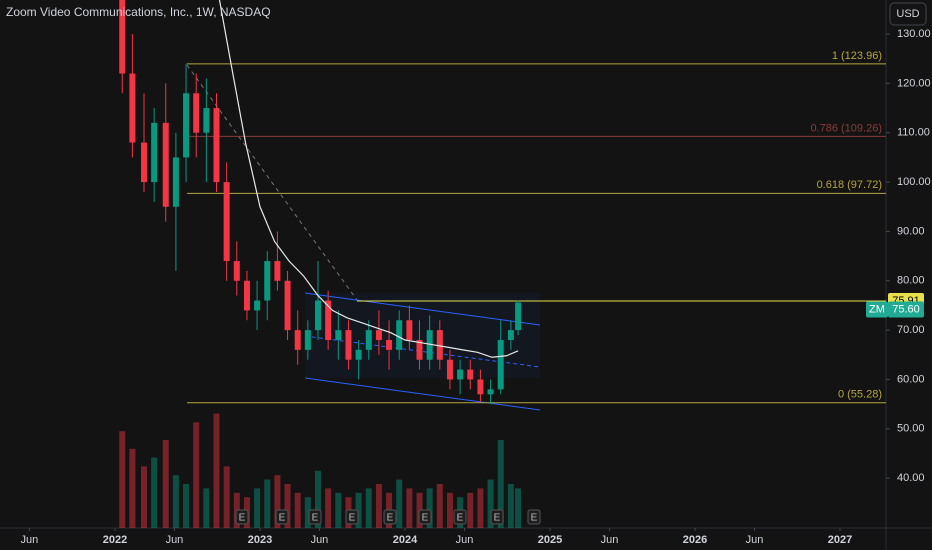 Image resolution: width=932 pixels, height=550 pixels. What do you see at coordinates (877, 309) in the screenshot?
I see `symbol-box` at bounding box center [877, 309].